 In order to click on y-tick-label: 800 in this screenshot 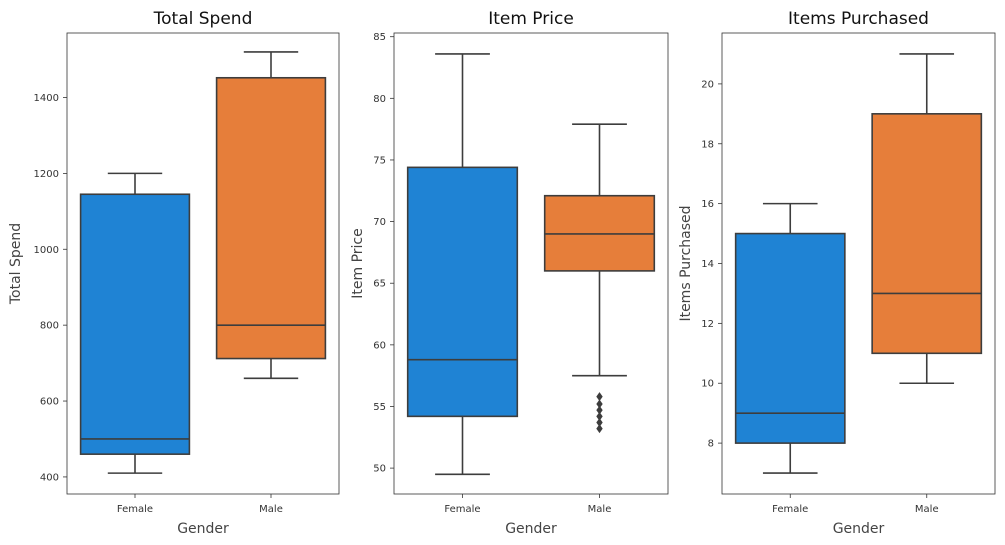, I will do `click(49, 326)`.